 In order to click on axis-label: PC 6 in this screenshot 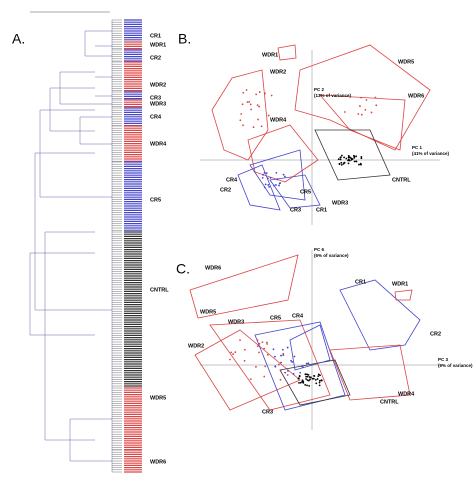, I will do `click(319, 249)`.